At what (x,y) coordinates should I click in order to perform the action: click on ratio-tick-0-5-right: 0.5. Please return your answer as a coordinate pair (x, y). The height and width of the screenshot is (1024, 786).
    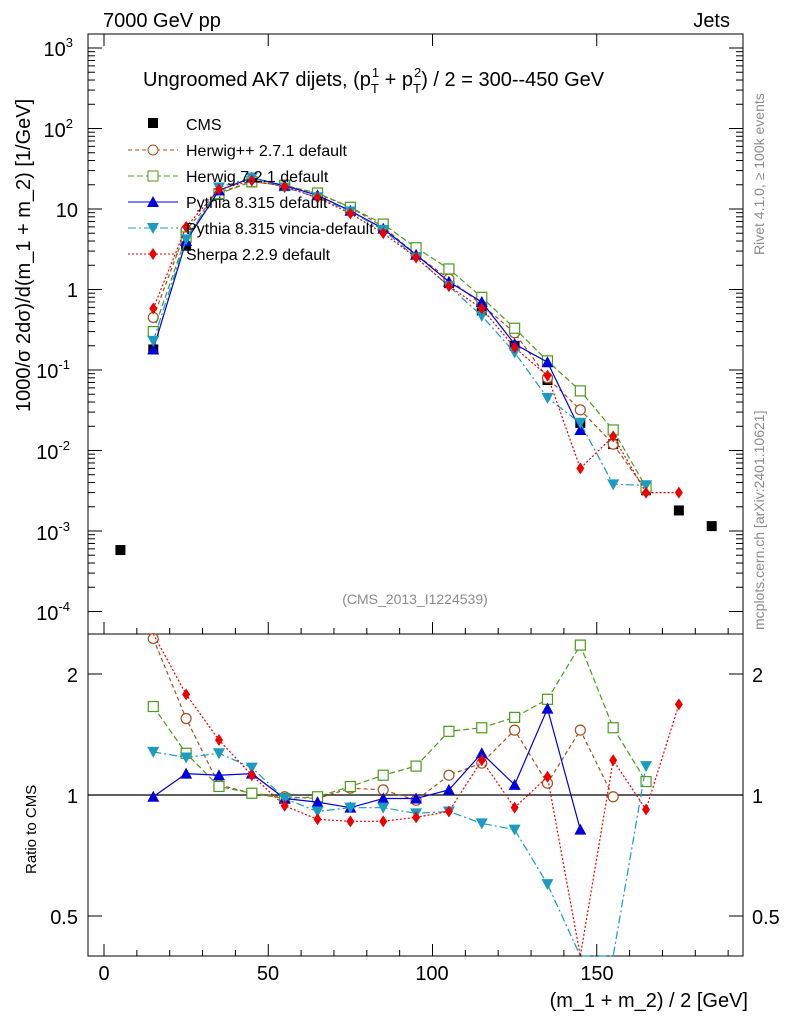
    Looking at the image, I should click on (766, 918).